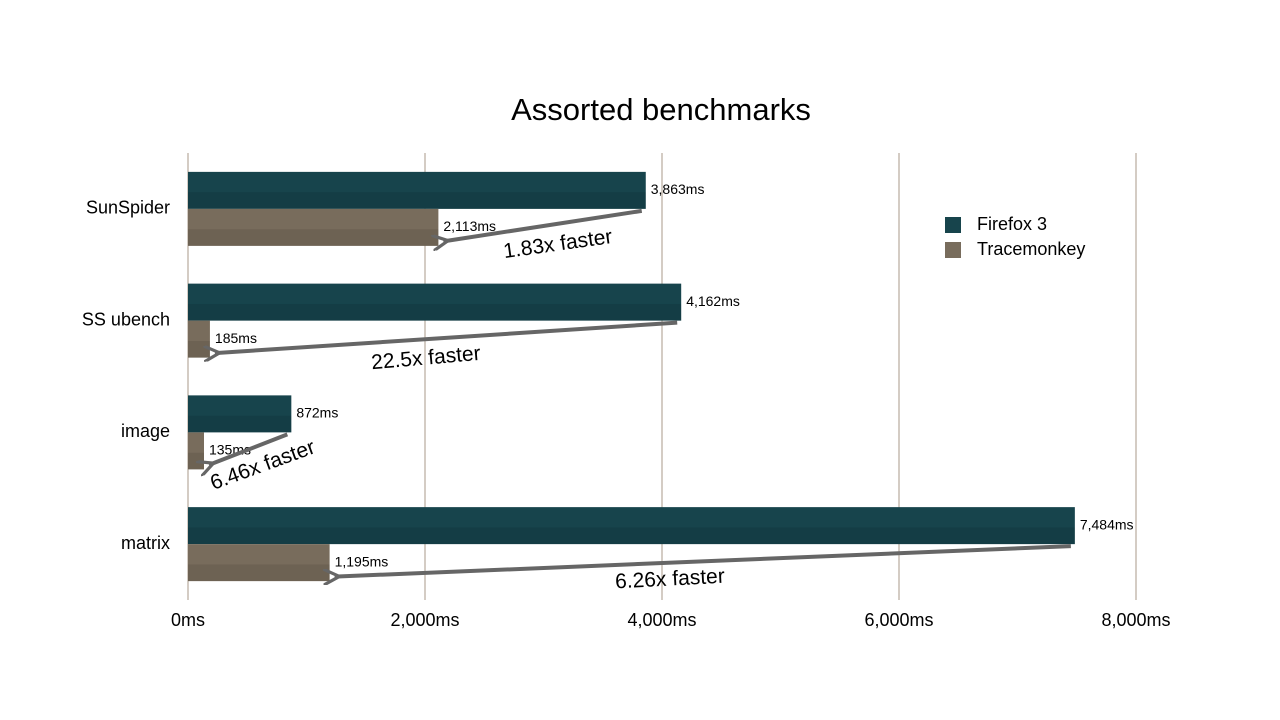 The image size is (1280, 720). What do you see at coordinates (661, 109) in the screenshot?
I see `chart-title: Assorted benchmarks` at bounding box center [661, 109].